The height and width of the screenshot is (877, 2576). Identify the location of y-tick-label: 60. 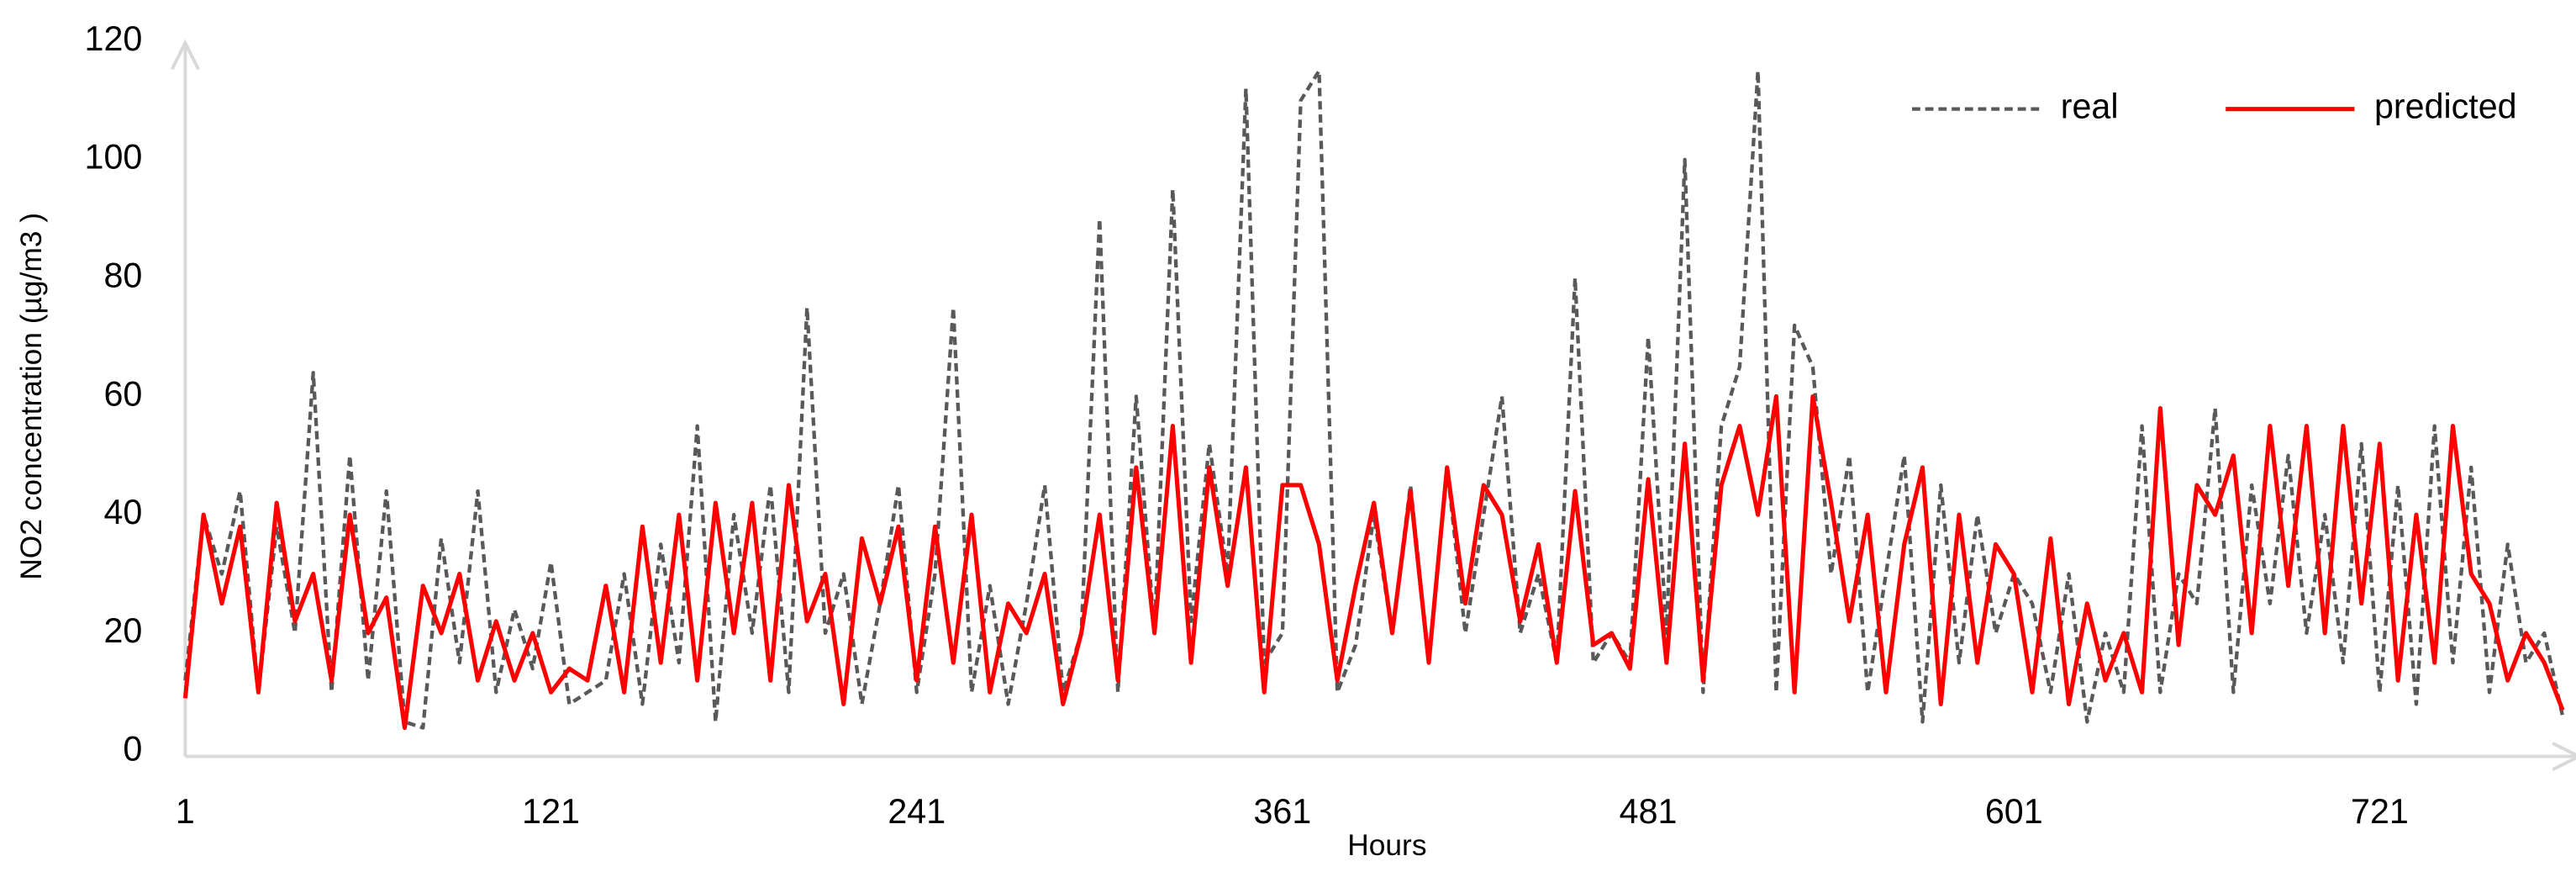
(123, 394).